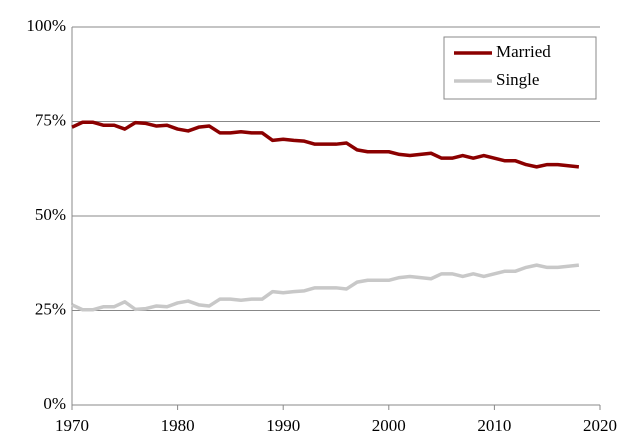 The width and height of the screenshot is (618, 444). I want to click on y-tick-label: 100%, so click(46, 25).